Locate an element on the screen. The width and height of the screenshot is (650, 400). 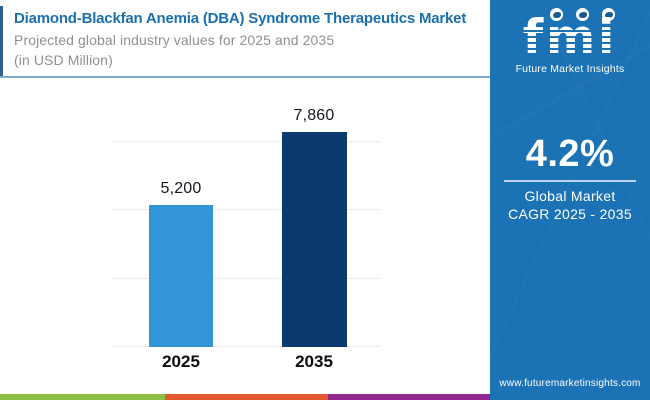
cagr-range-label: CAGR 2025 - 2035 is located at coordinates (570, 214).